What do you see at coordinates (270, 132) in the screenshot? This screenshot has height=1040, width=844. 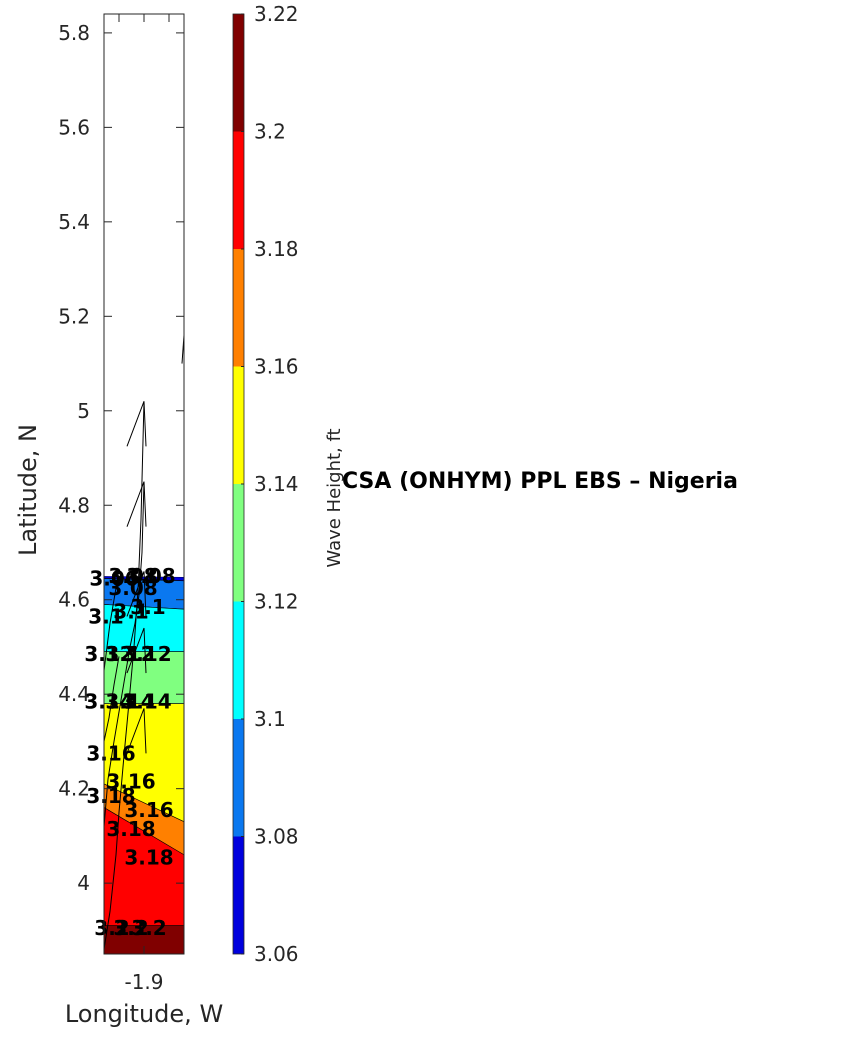 I see `colorbar-tick-label: 3.2` at bounding box center [270, 132].